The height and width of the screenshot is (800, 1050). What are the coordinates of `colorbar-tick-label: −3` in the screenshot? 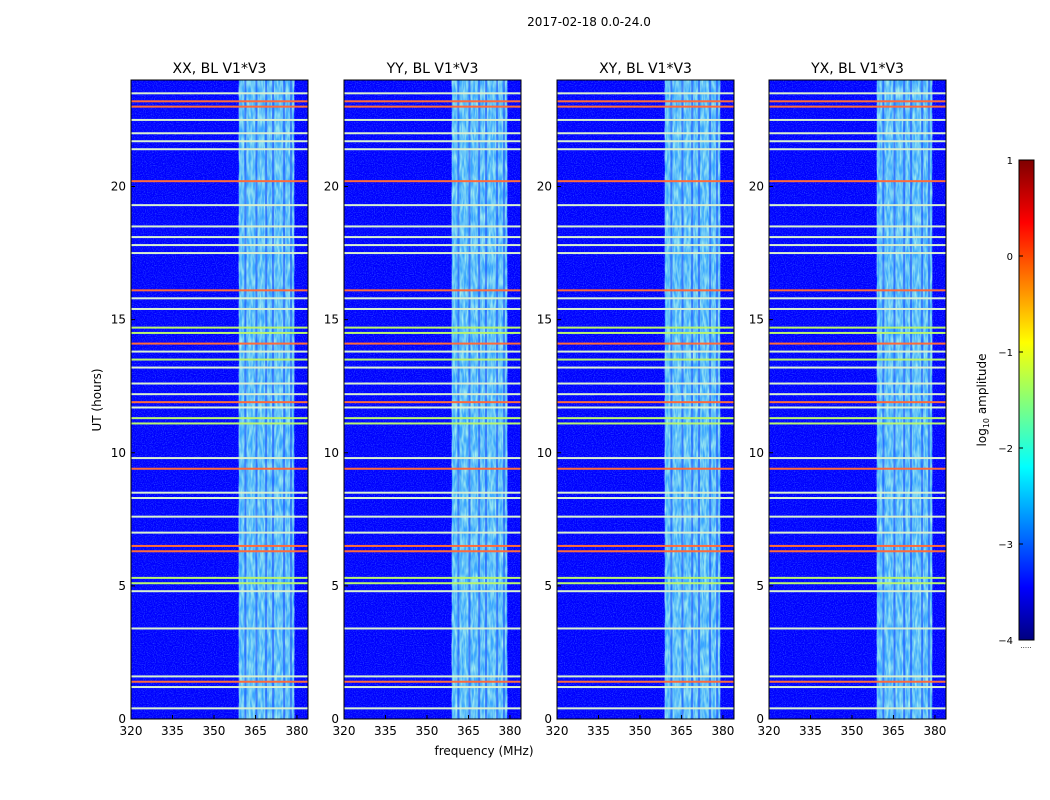 It's located at (1005, 545).